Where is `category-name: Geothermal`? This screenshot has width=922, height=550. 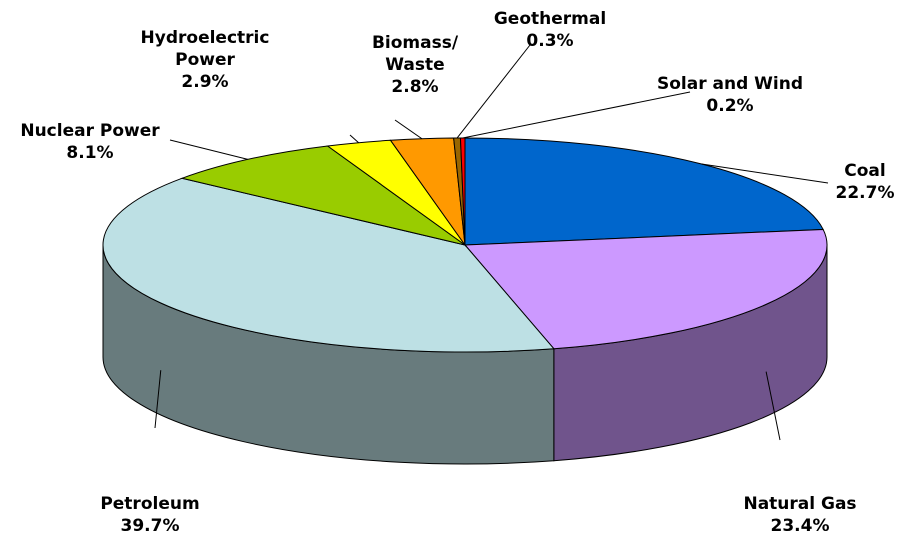 category-name: Geothermal is located at coordinates (550, 19).